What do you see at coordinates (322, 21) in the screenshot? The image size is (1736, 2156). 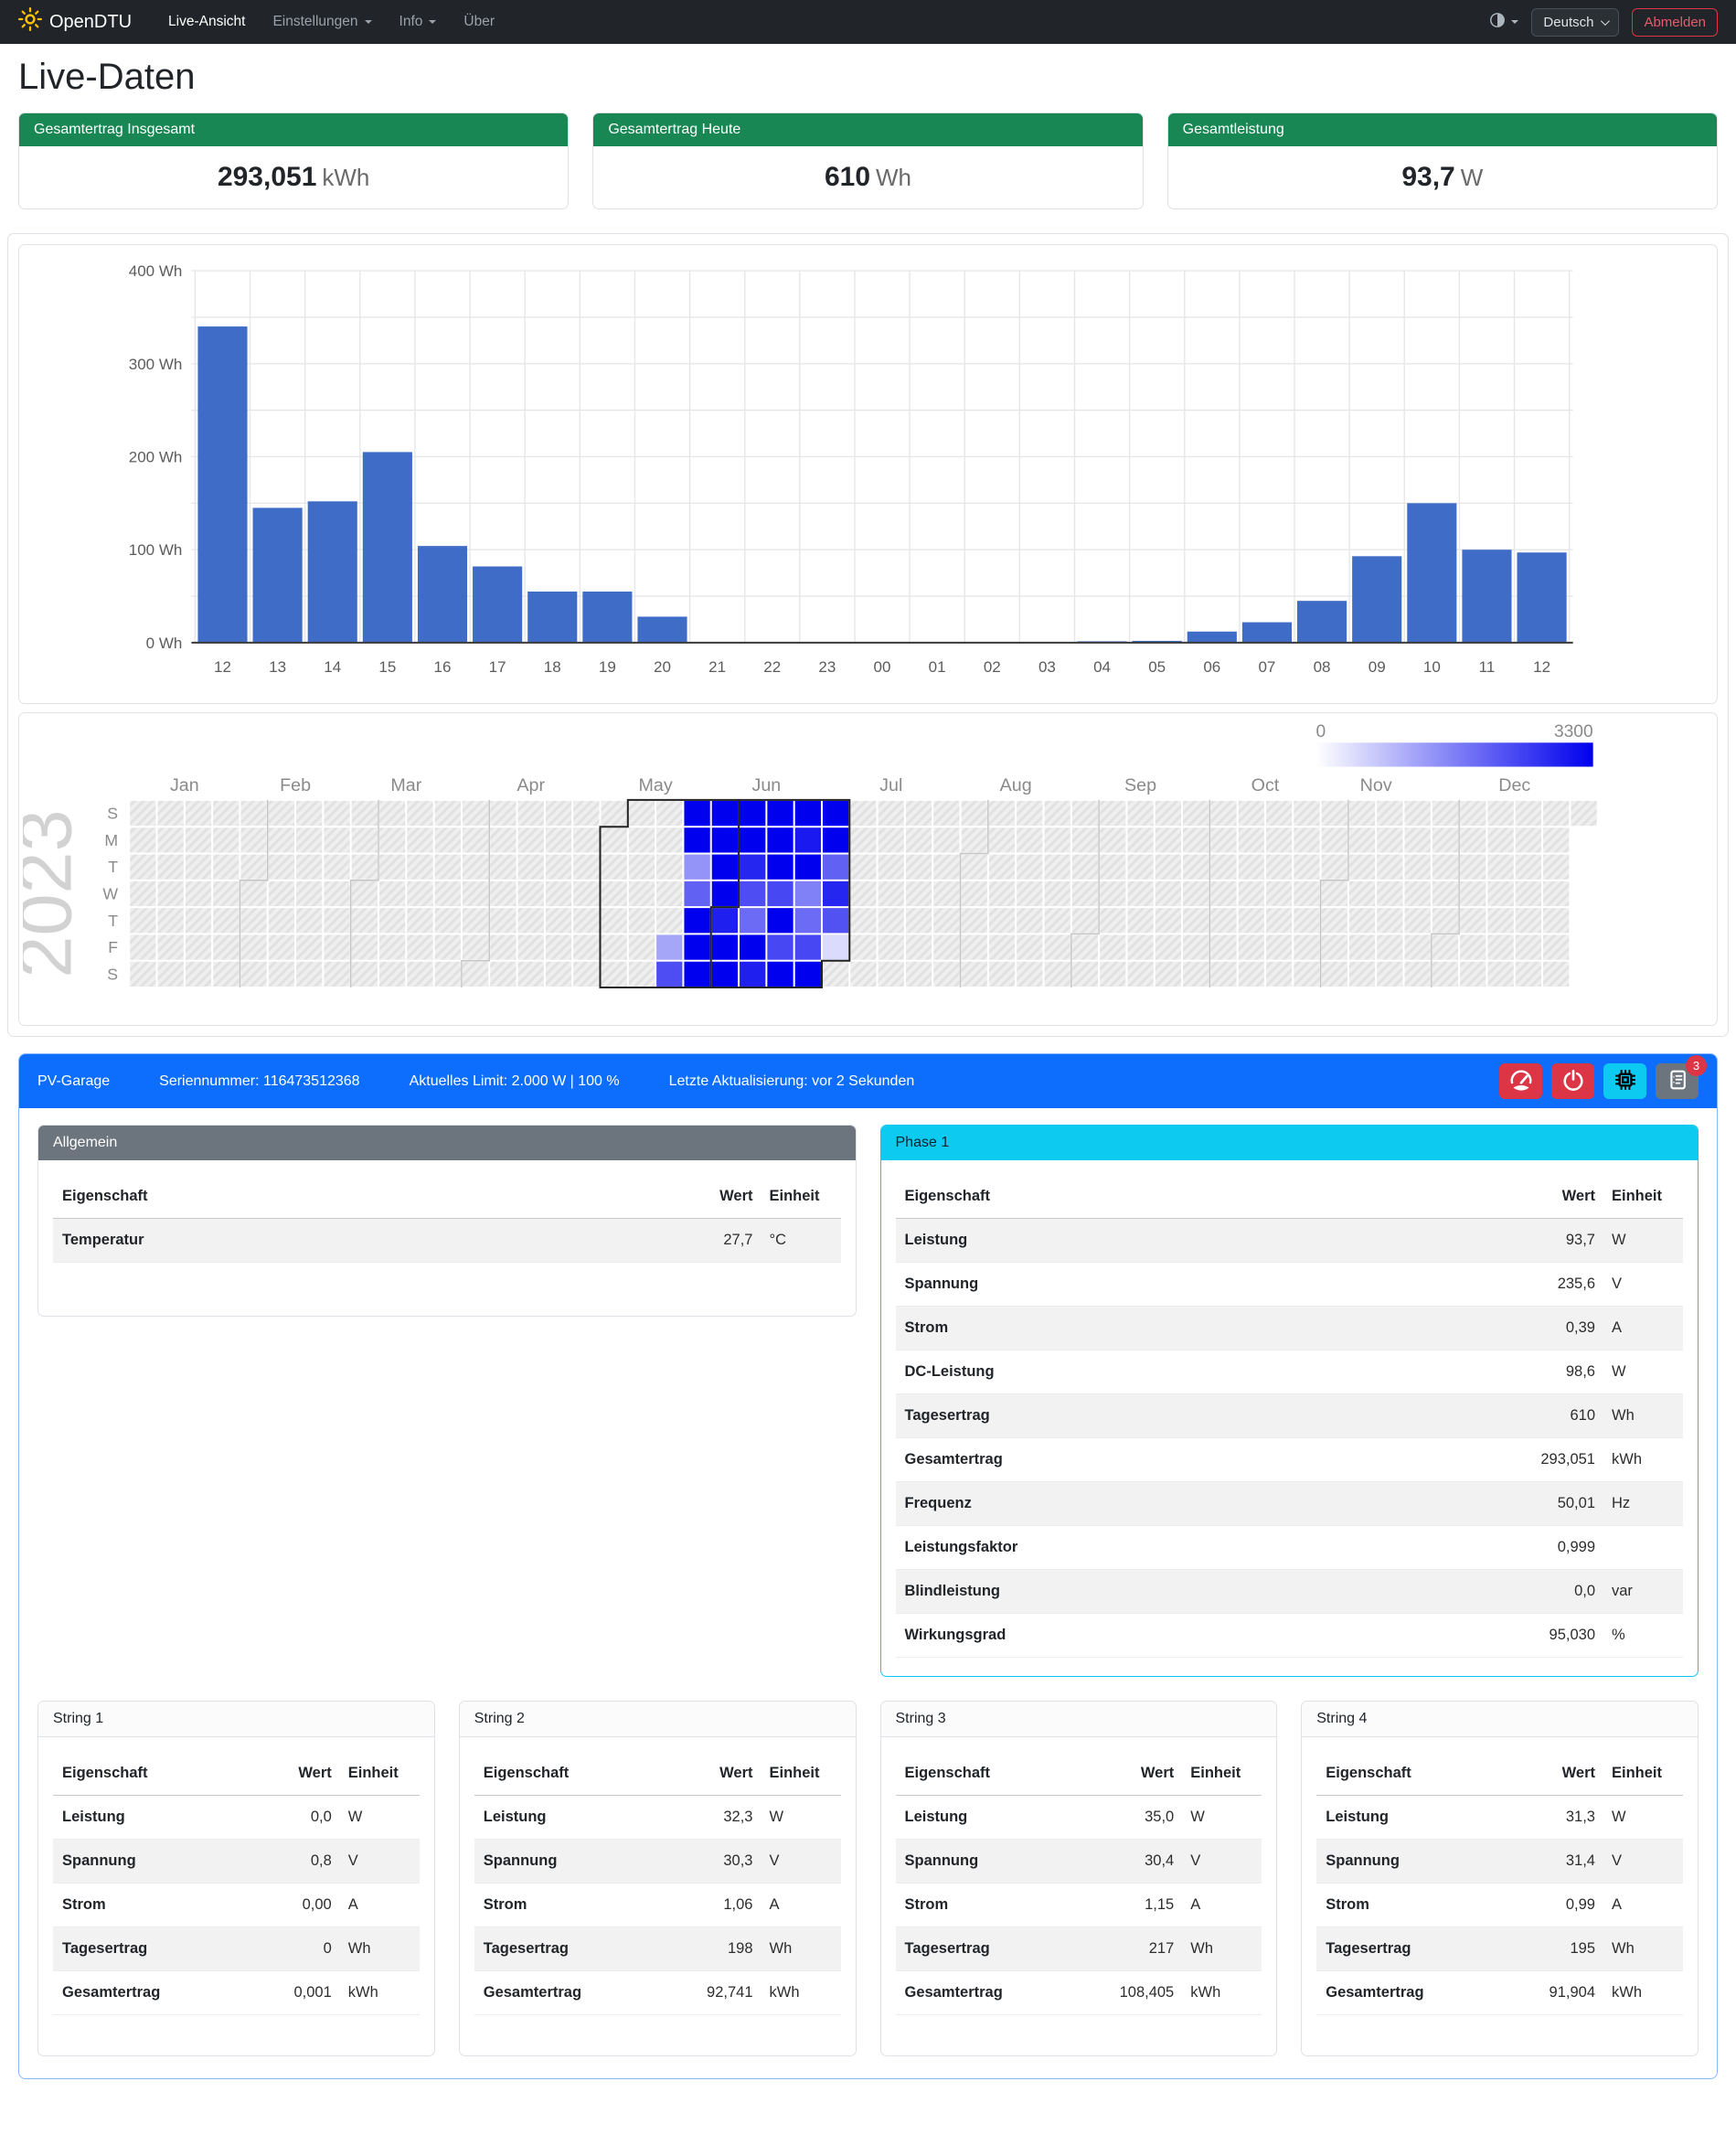 I see `nav-item-einstellungen: Einstellungen` at bounding box center [322, 21].